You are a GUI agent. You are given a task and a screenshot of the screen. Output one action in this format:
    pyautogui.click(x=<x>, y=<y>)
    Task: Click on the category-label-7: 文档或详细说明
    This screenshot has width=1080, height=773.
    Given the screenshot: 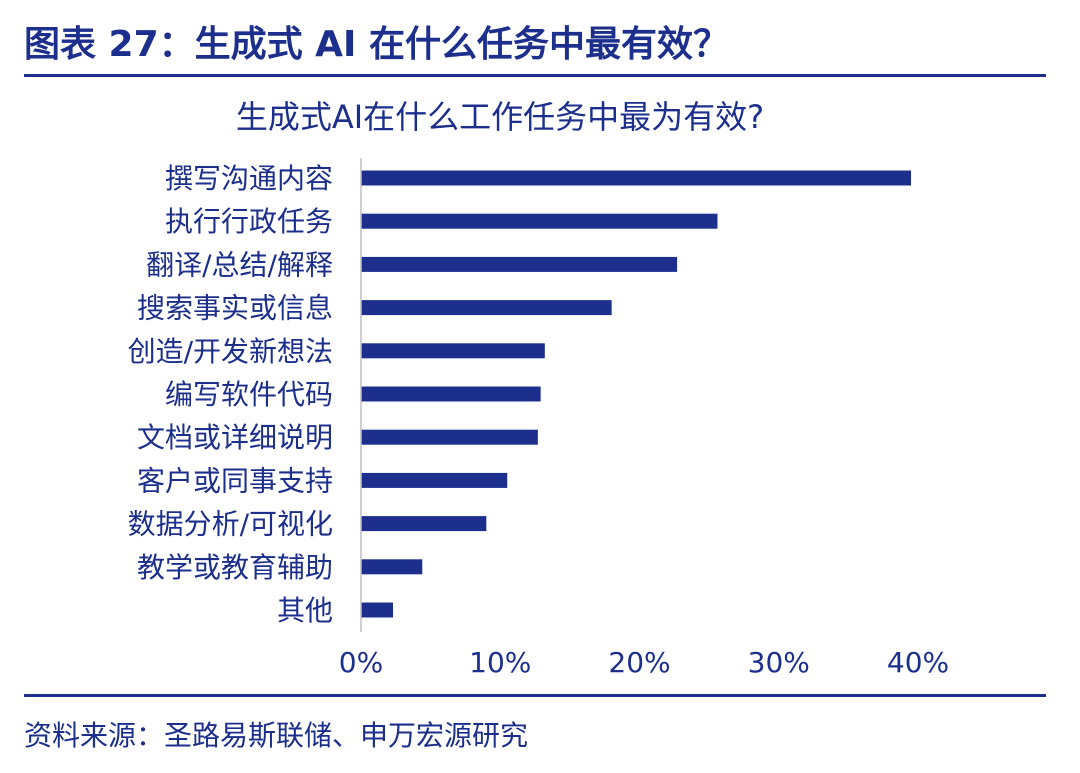 What is the action you would take?
    pyautogui.click(x=235, y=437)
    